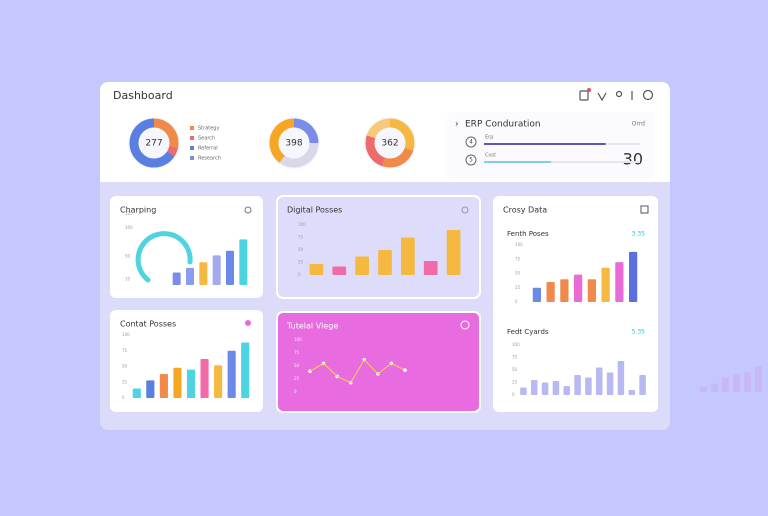  I want to click on legend-label: Referral, so click(208, 149).